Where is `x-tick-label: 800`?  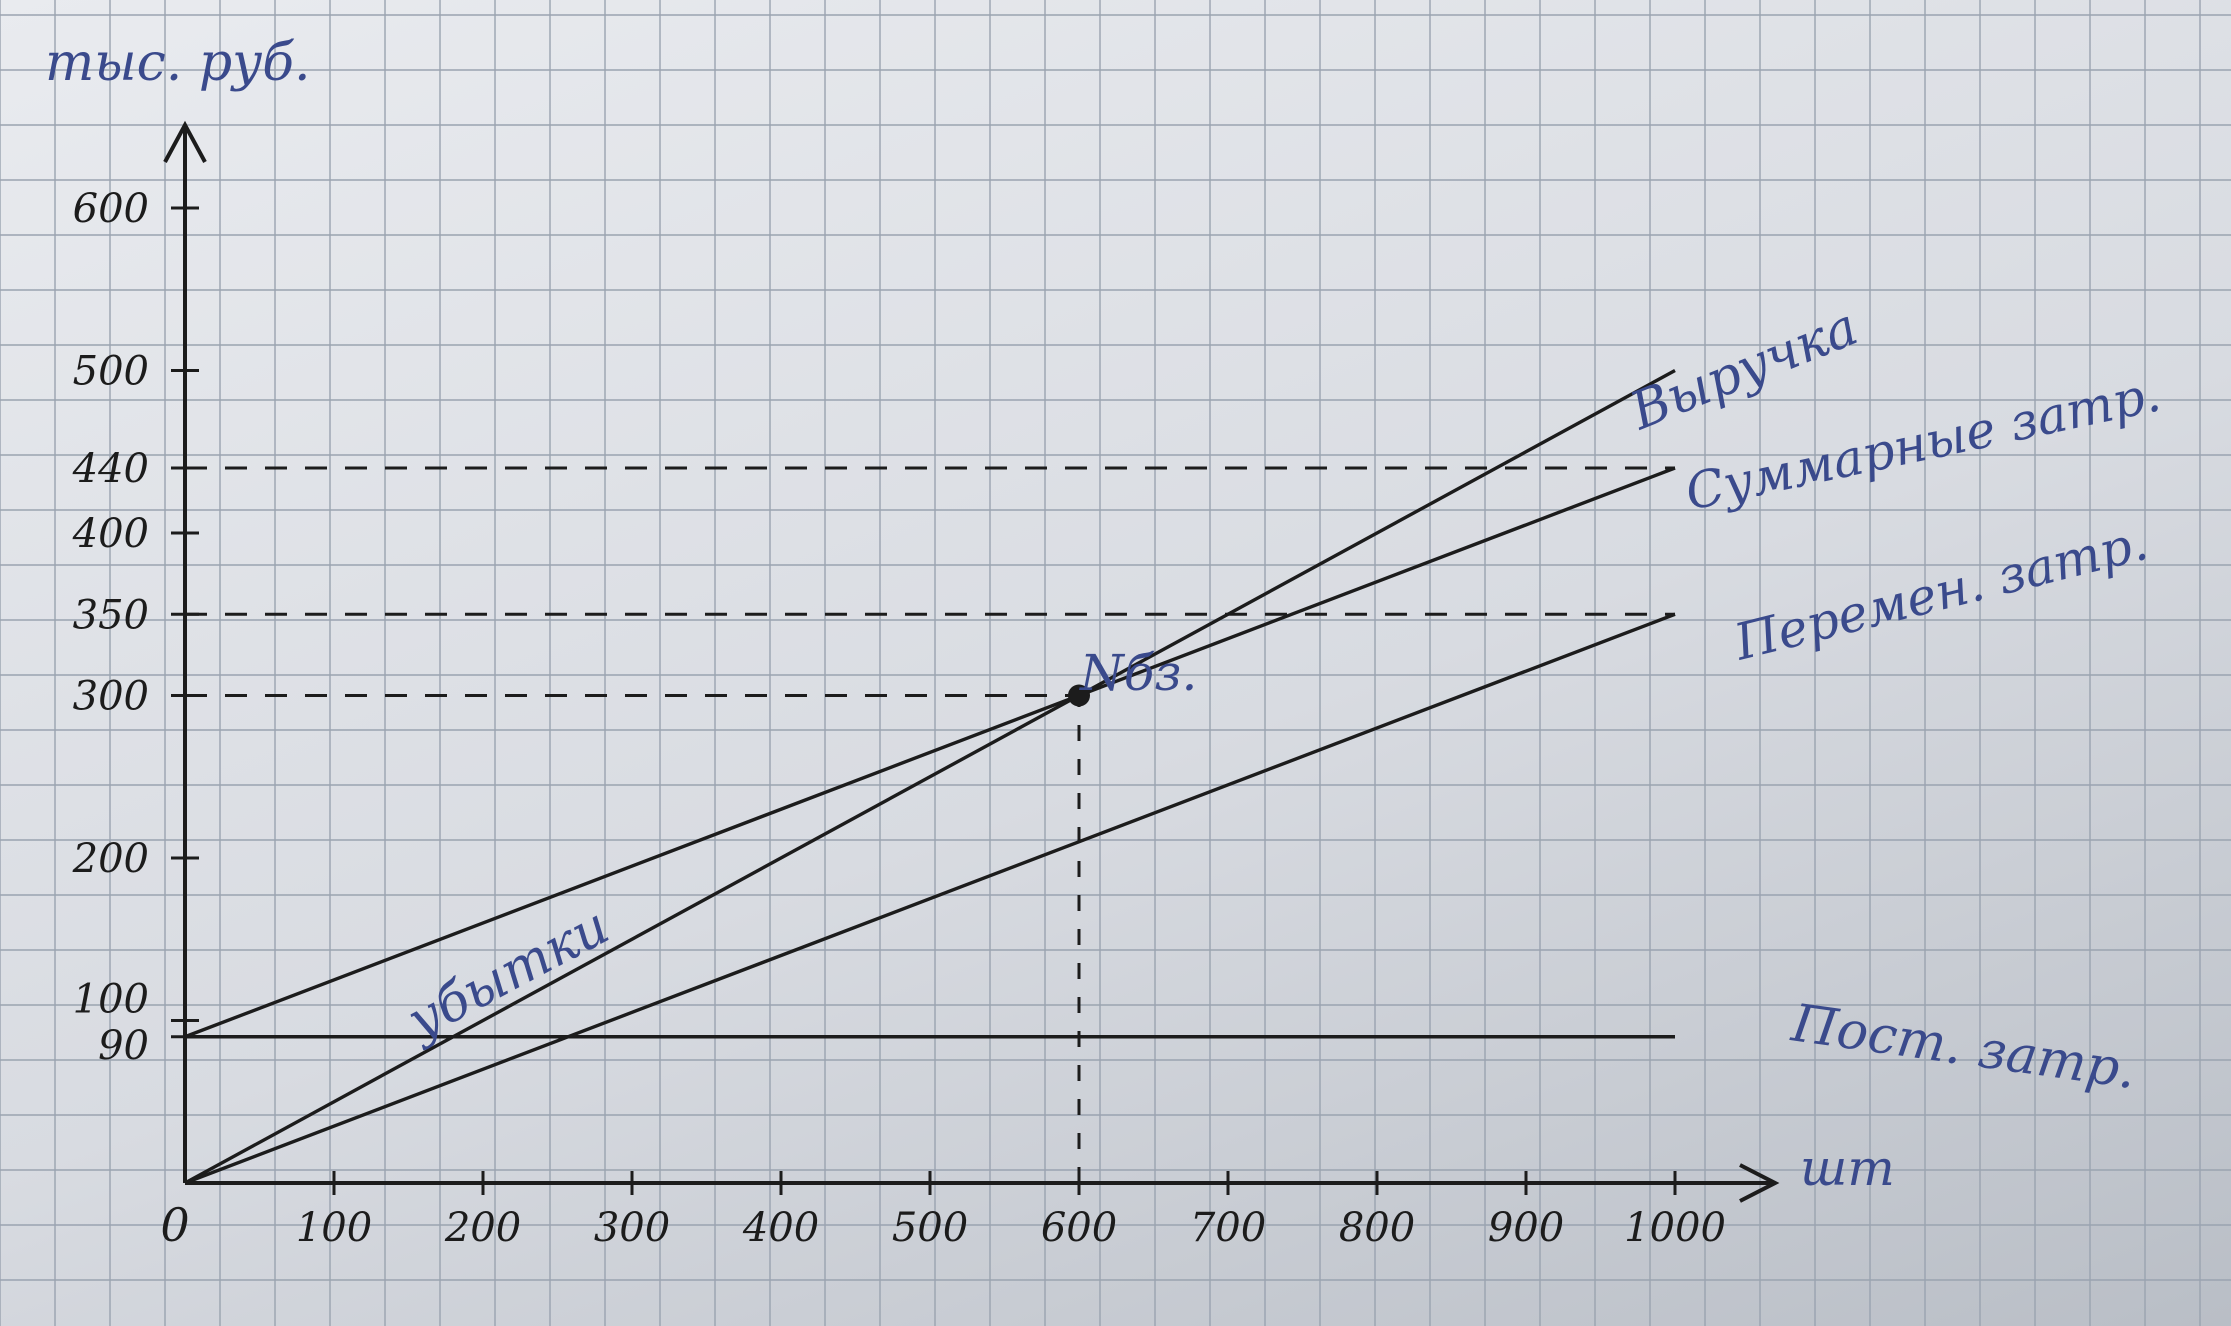
x-tick-label: 800 is located at coordinates (1377, 1228).